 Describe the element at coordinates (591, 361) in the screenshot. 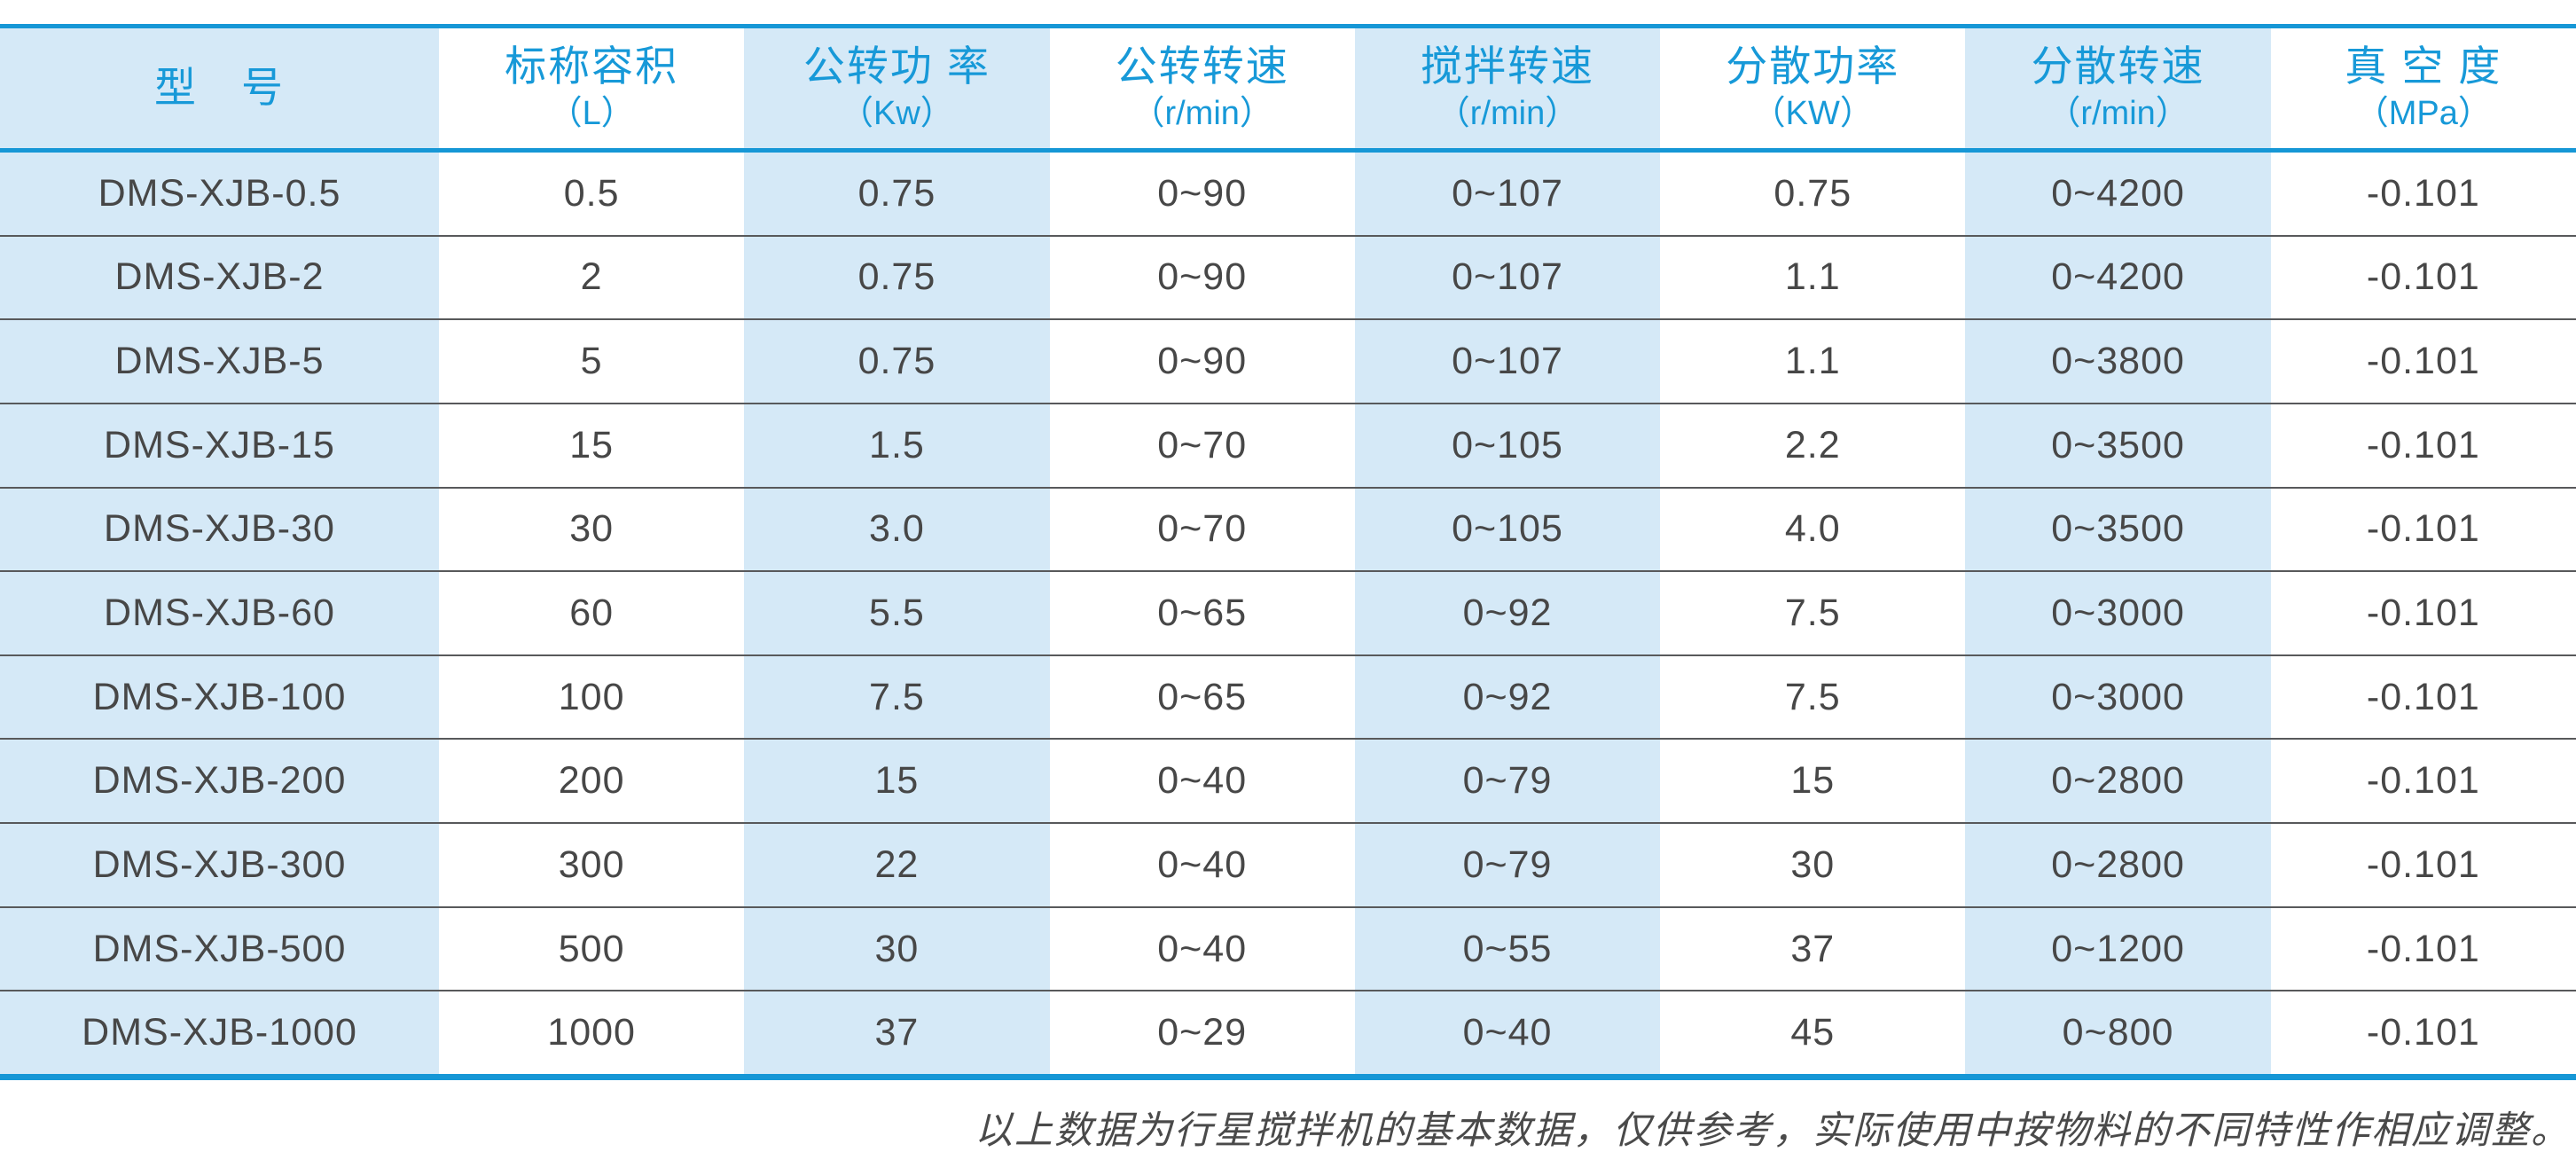

I see `value-cell: 5` at that location.